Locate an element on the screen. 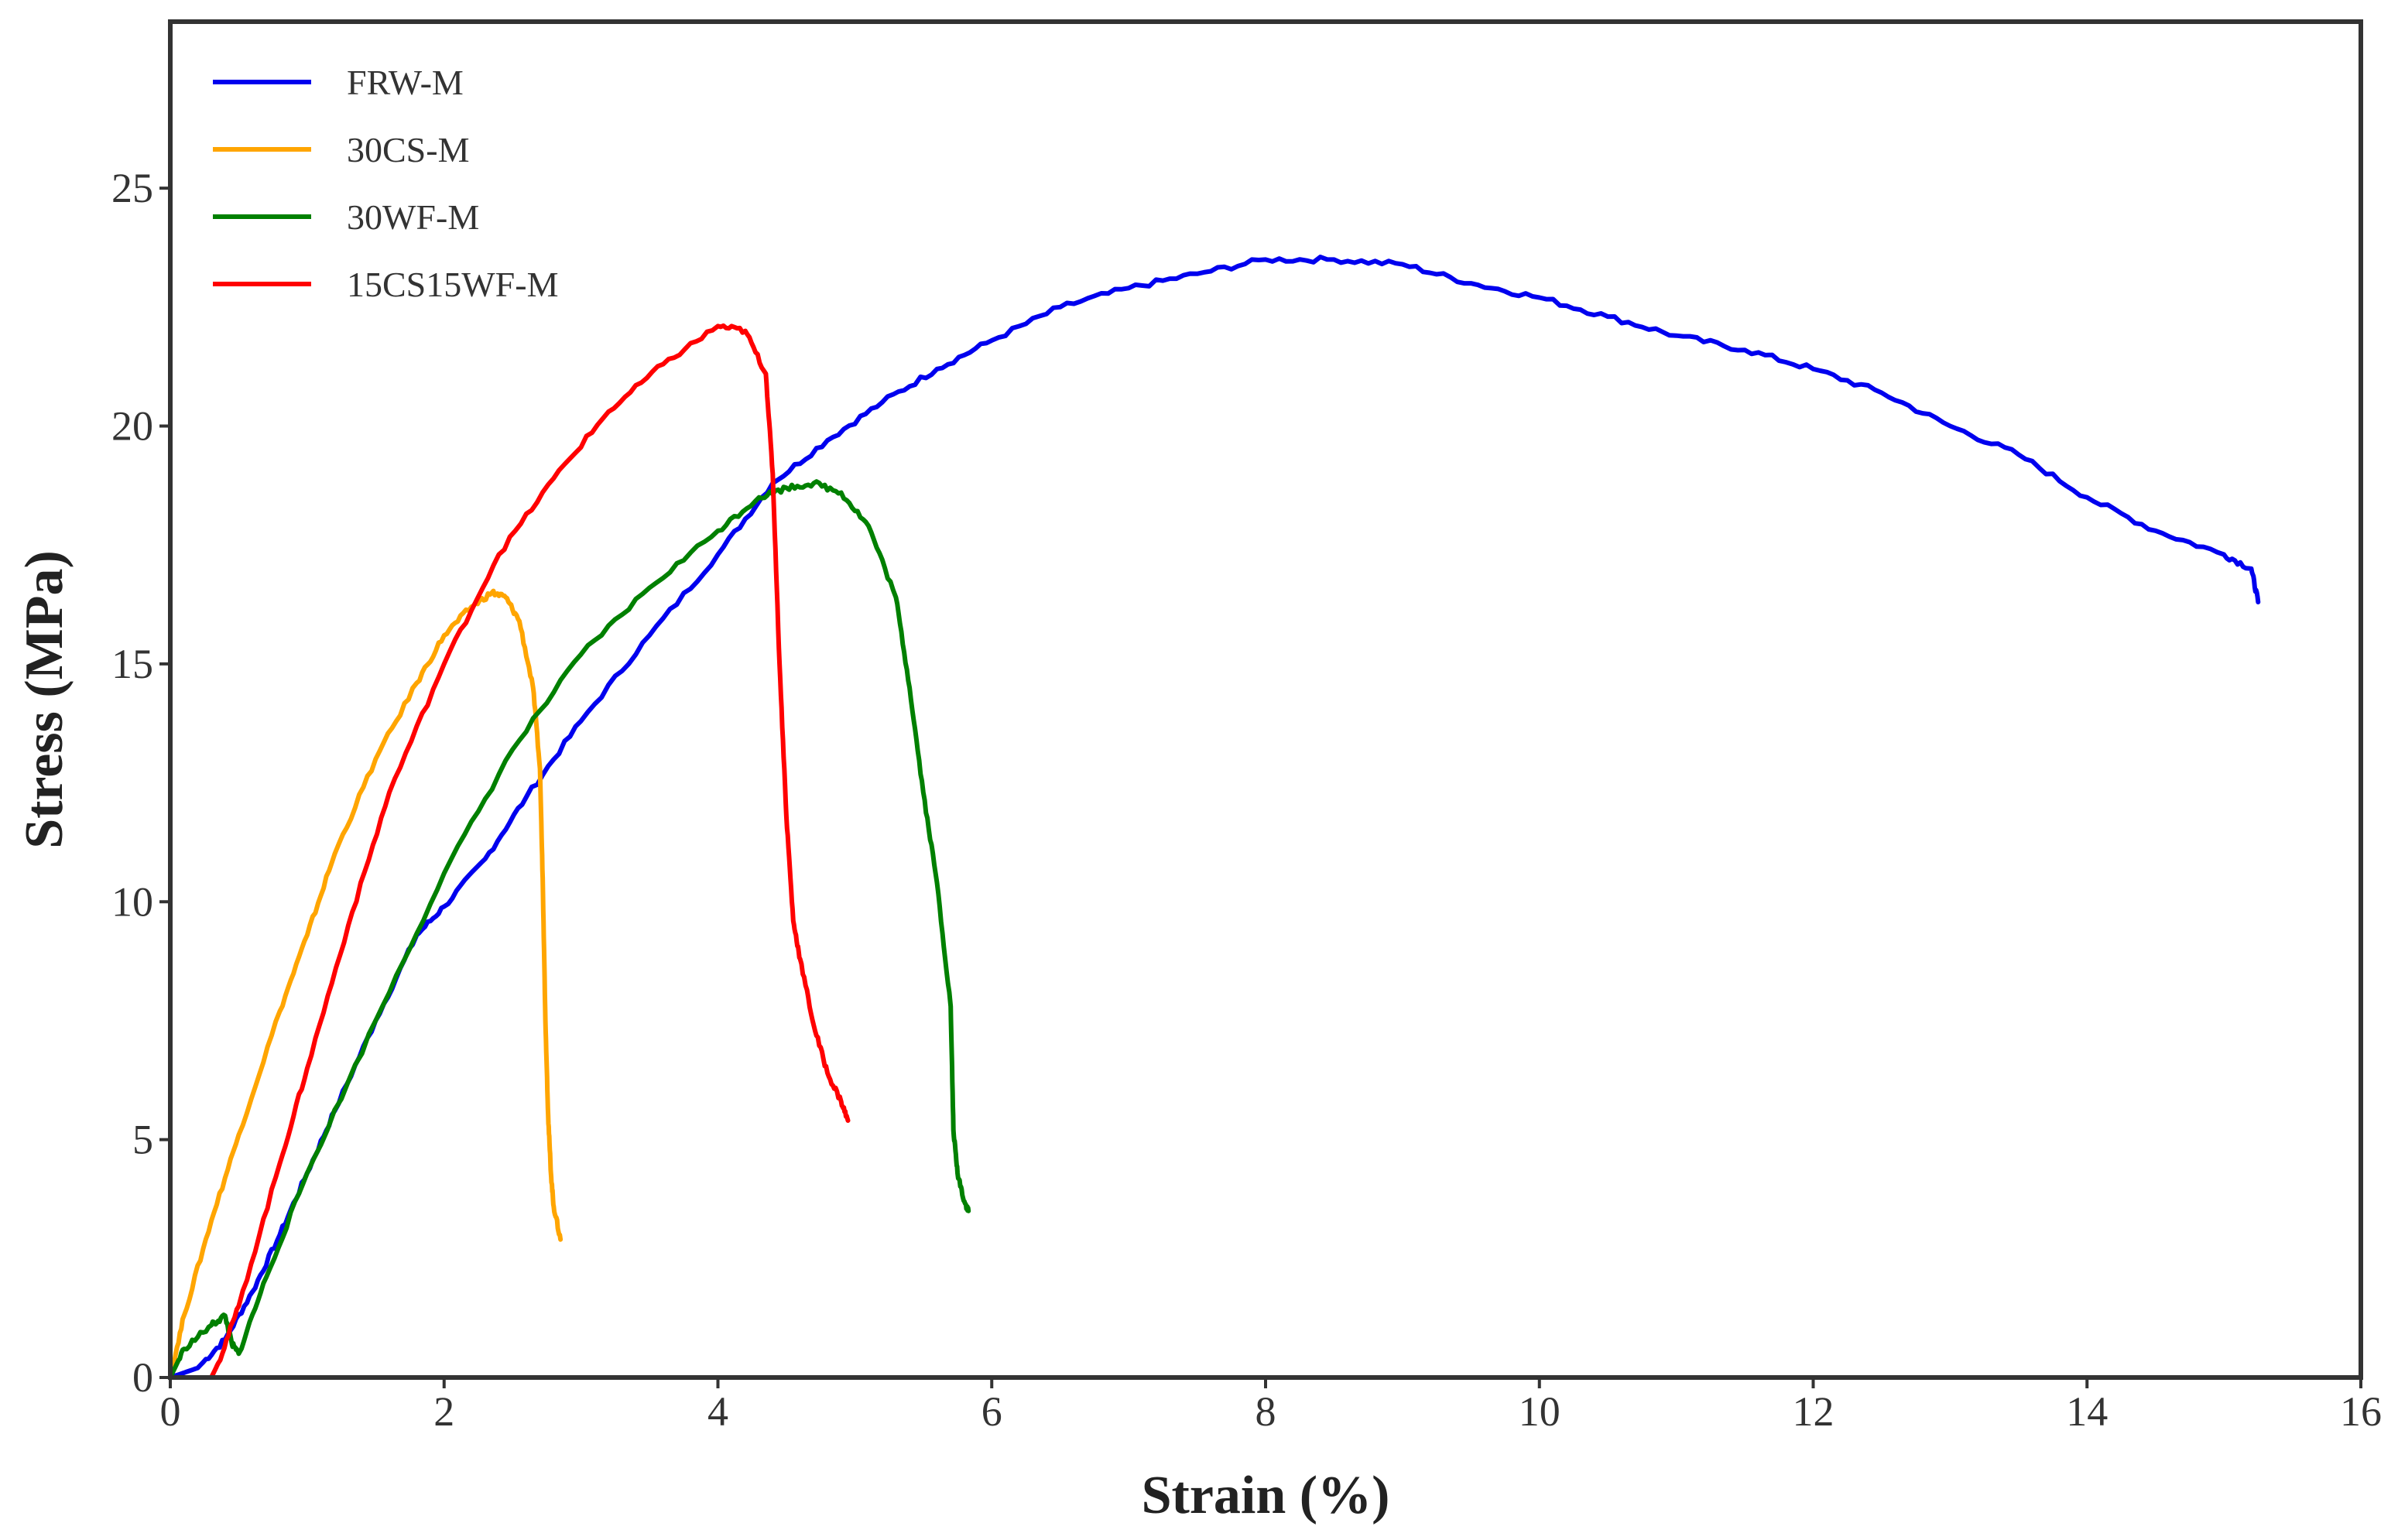  x-tick-label: 10 is located at coordinates (1539, 1411).